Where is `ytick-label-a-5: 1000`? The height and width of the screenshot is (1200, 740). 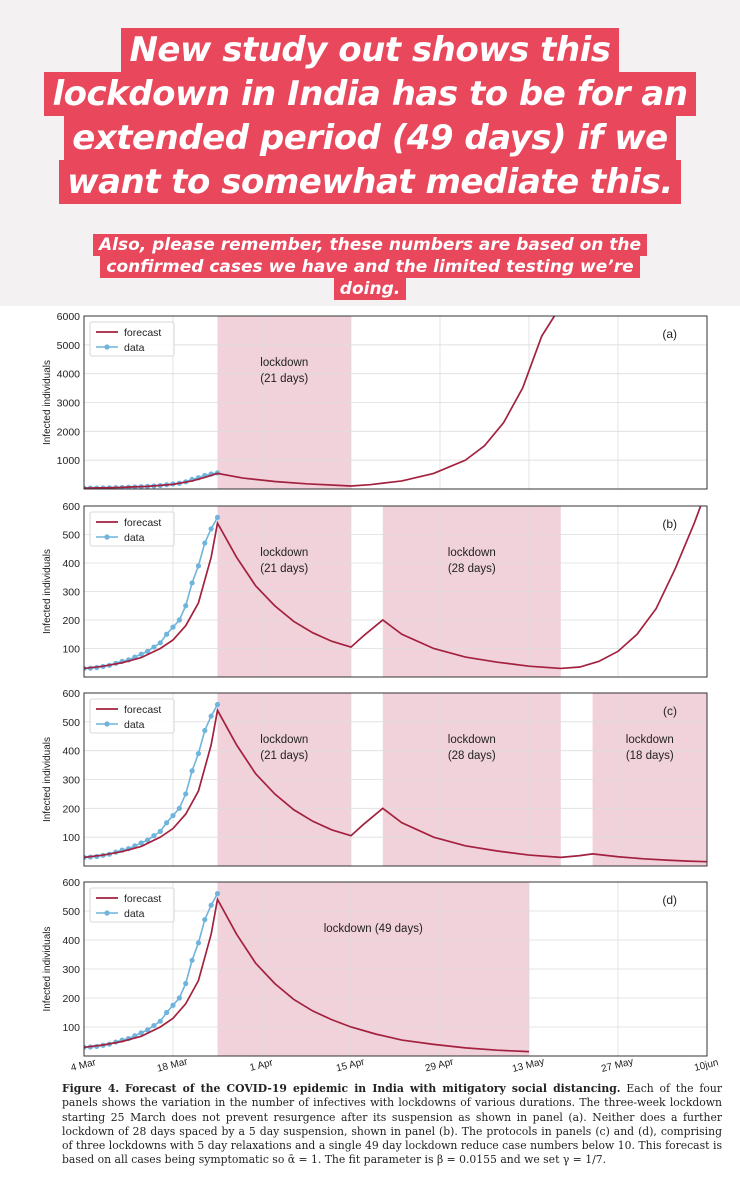
ytick-label-a-5: 1000 is located at coordinates (69, 461).